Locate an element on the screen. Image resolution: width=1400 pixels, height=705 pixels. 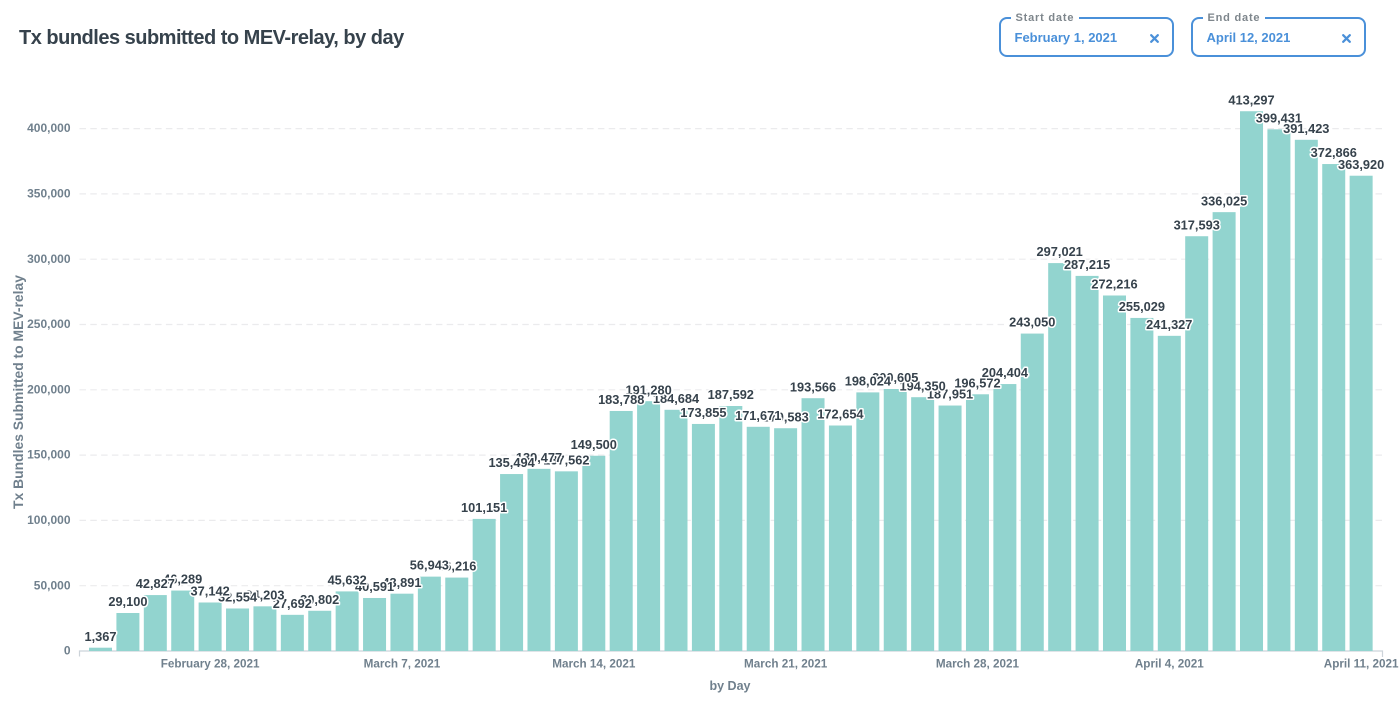
svg-text: 171,671 is located at coordinates (758, 415).